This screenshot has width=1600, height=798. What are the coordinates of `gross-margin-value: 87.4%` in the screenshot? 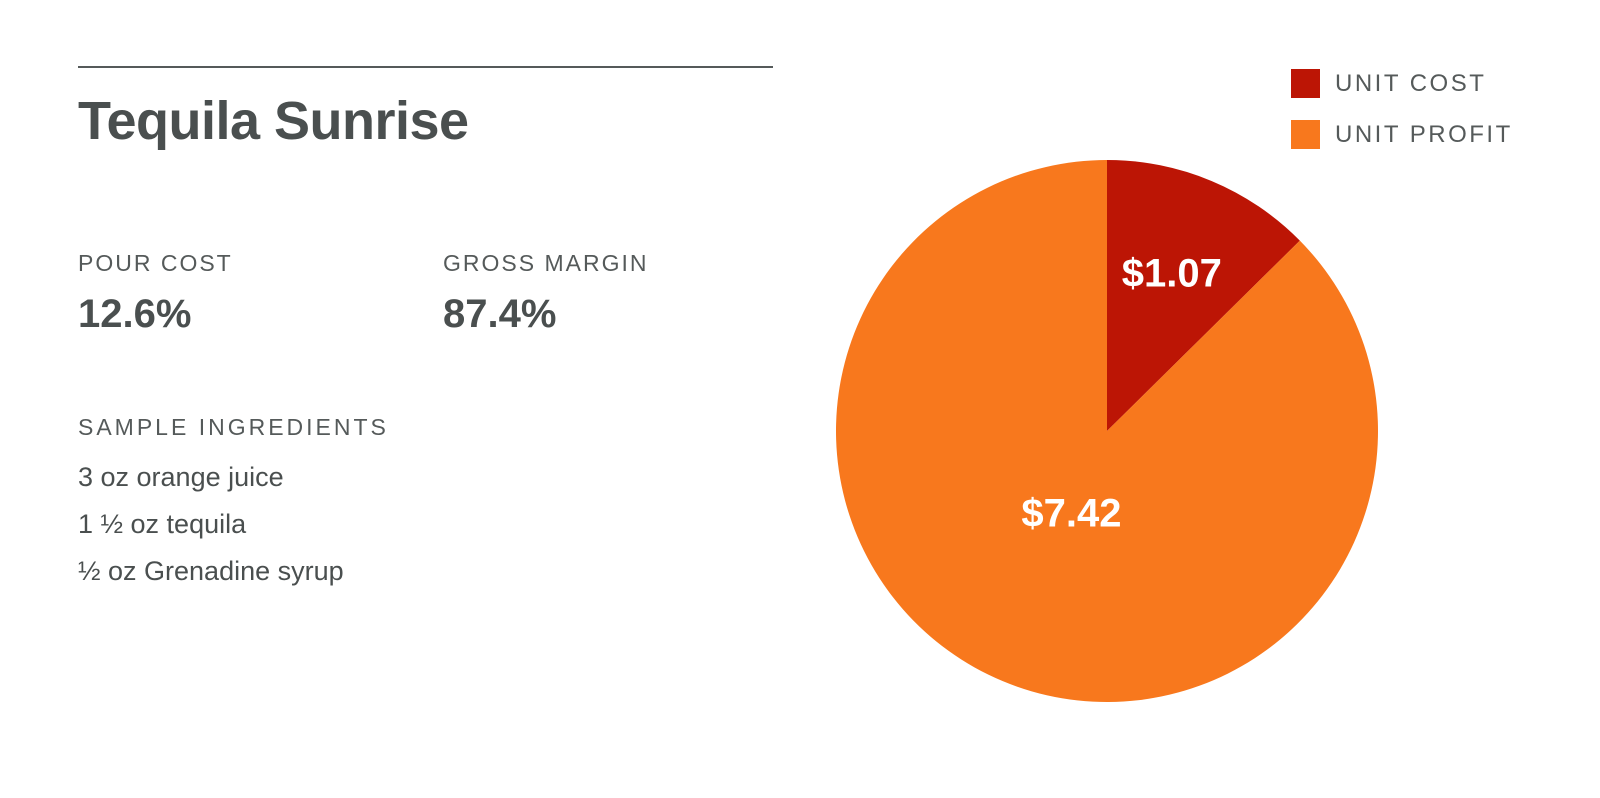 It's located at (500, 314).